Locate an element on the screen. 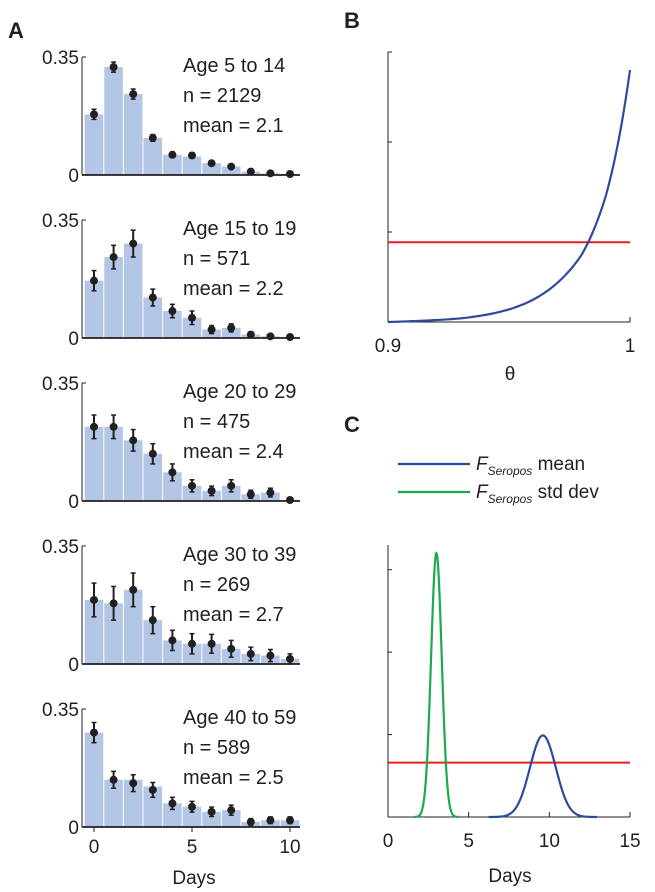 This screenshot has height=892, width=655. std-dev-curve is located at coordinates (436, 685).